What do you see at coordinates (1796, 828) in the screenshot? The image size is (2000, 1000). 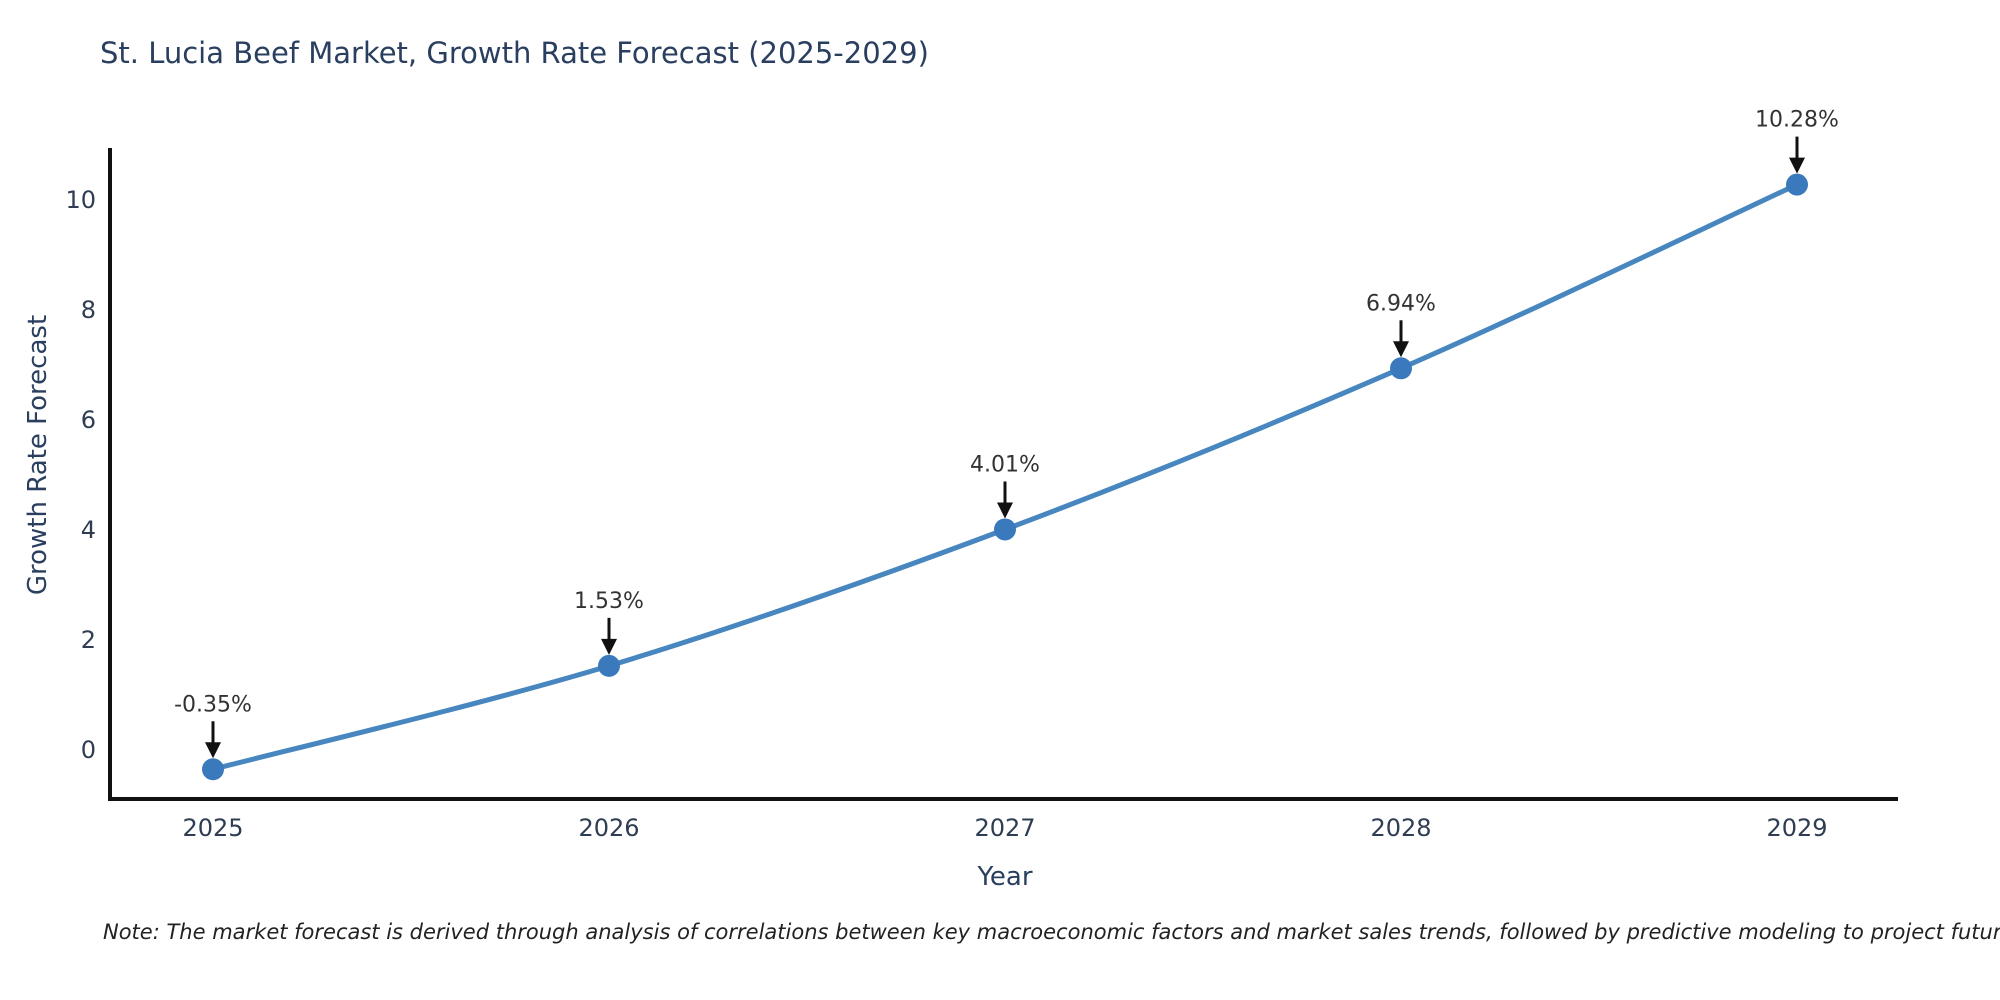 I see `x-tick-label: 2029` at bounding box center [1796, 828].